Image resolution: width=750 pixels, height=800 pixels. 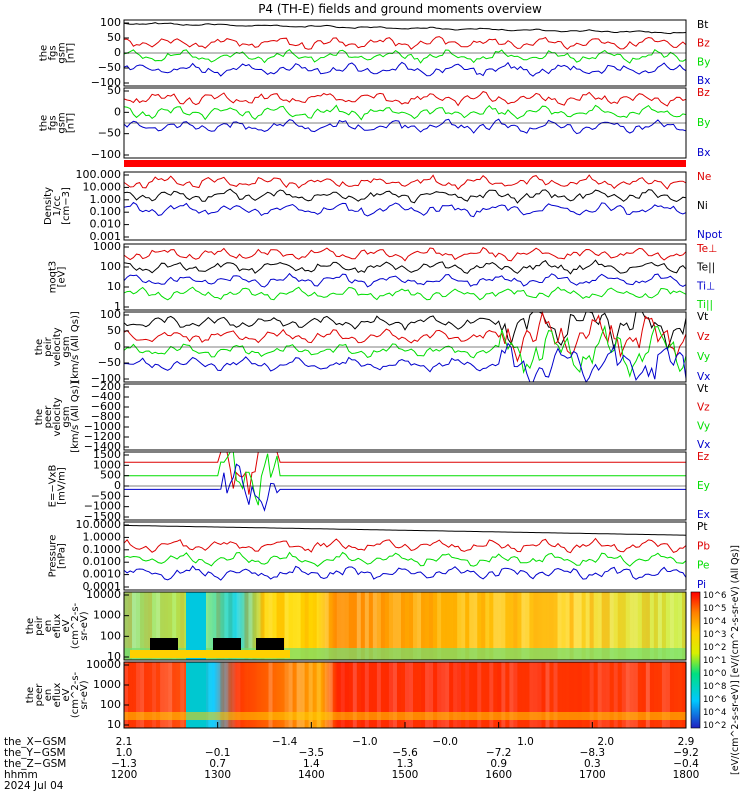 What do you see at coordinates (405, 478) in the screenshot?
I see `series-Ey-line` at bounding box center [405, 478].